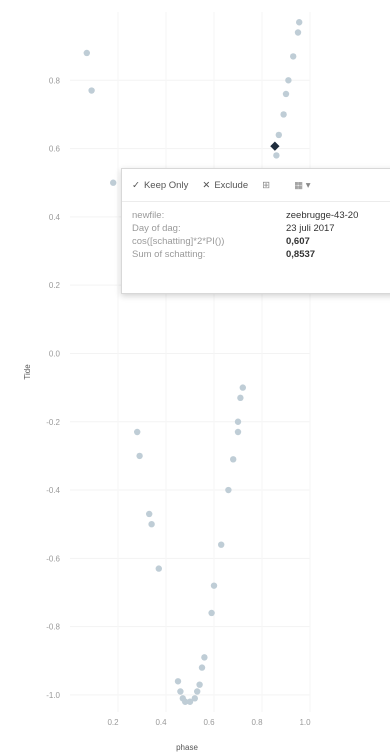  What do you see at coordinates (53, 695) in the screenshot?
I see `y-tick-label: -1.0` at bounding box center [53, 695].